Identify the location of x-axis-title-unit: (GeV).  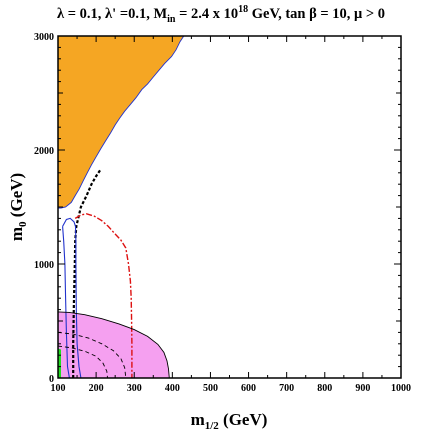
(243, 419).